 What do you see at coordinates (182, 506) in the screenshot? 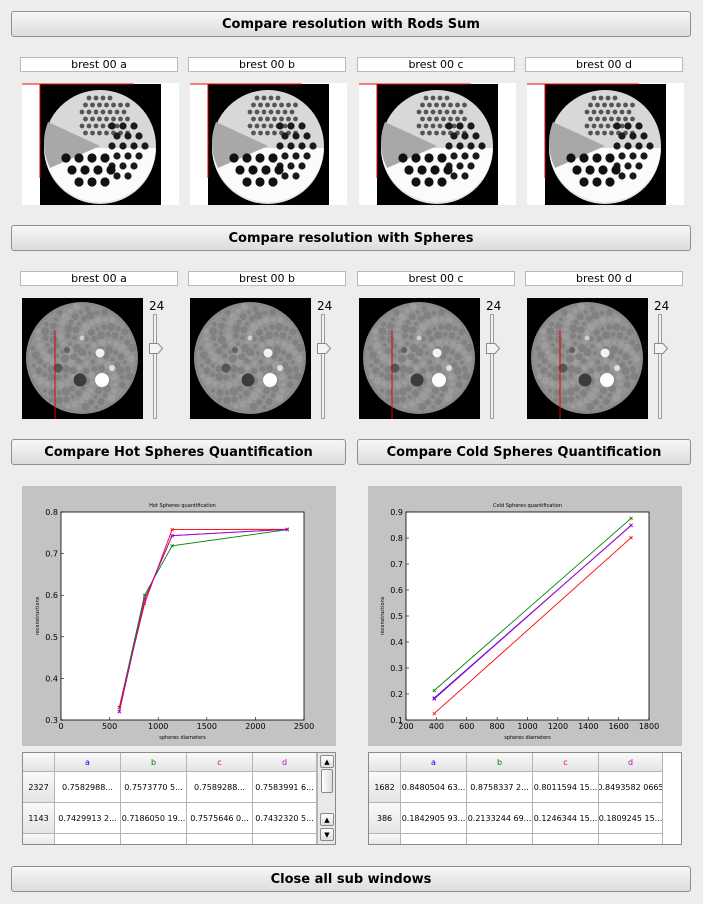
I see `chart-title: Hot Spheres quantification` at bounding box center [182, 506].